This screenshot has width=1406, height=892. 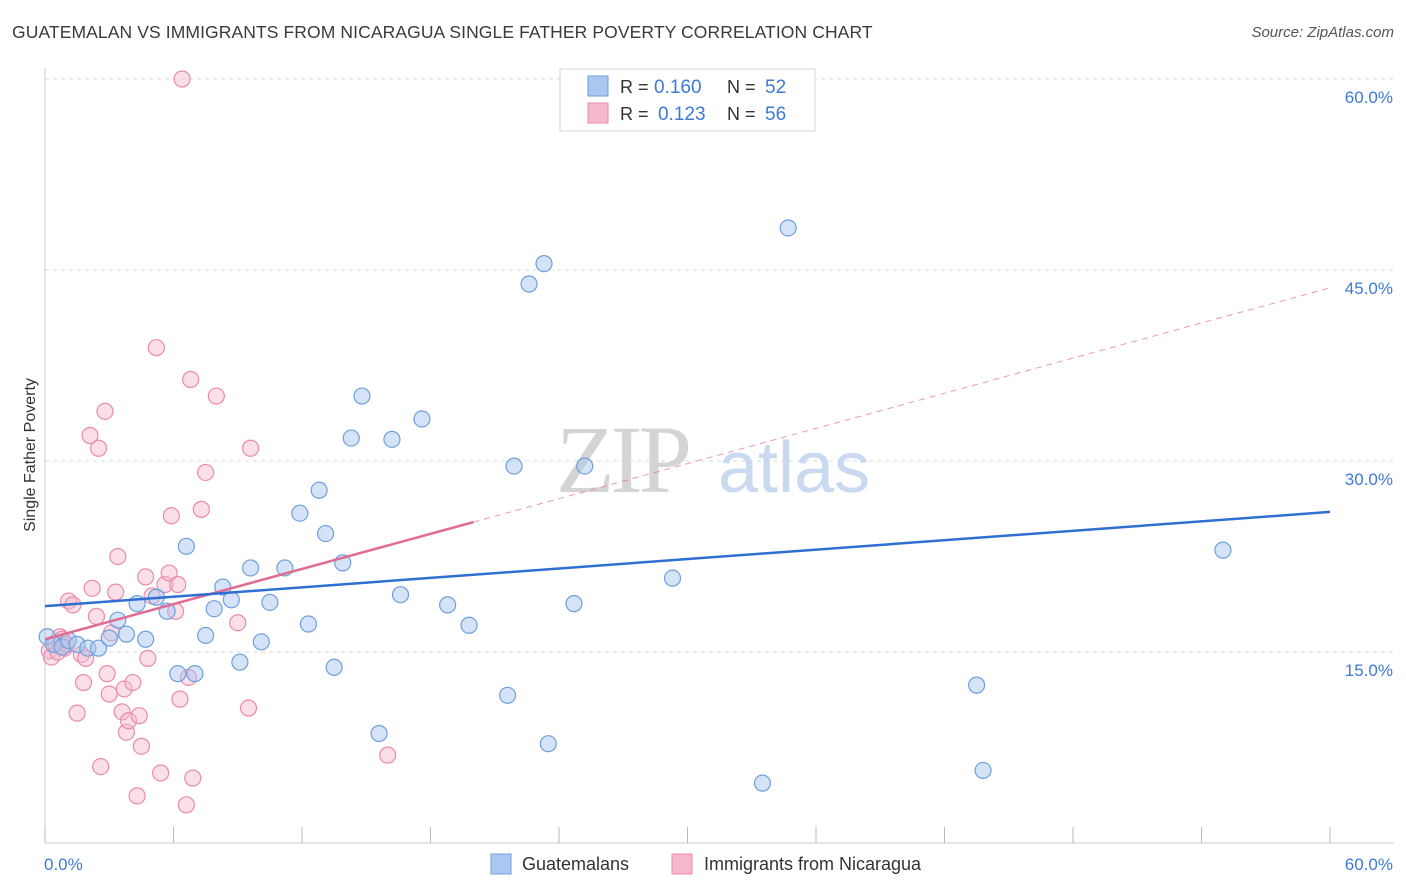 What do you see at coordinates (682, 114) in the screenshot?
I see `stats-r-value-pink: 0.123` at bounding box center [682, 114].